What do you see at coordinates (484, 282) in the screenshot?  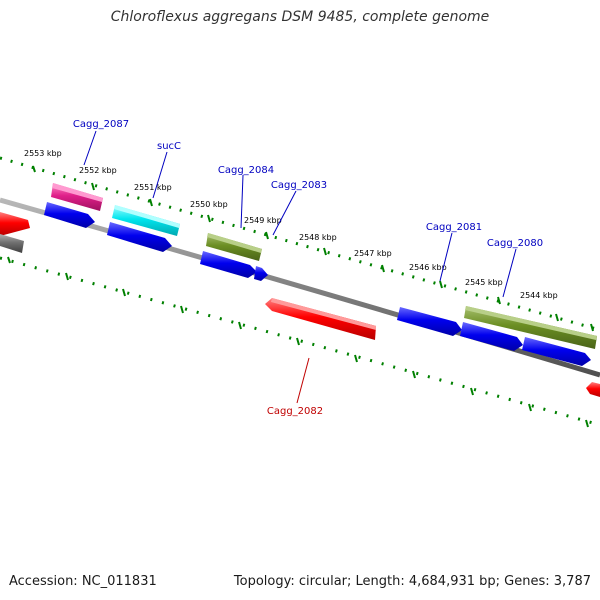 I see `scale-label-2545: 2545 kbp` at bounding box center [484, 282].